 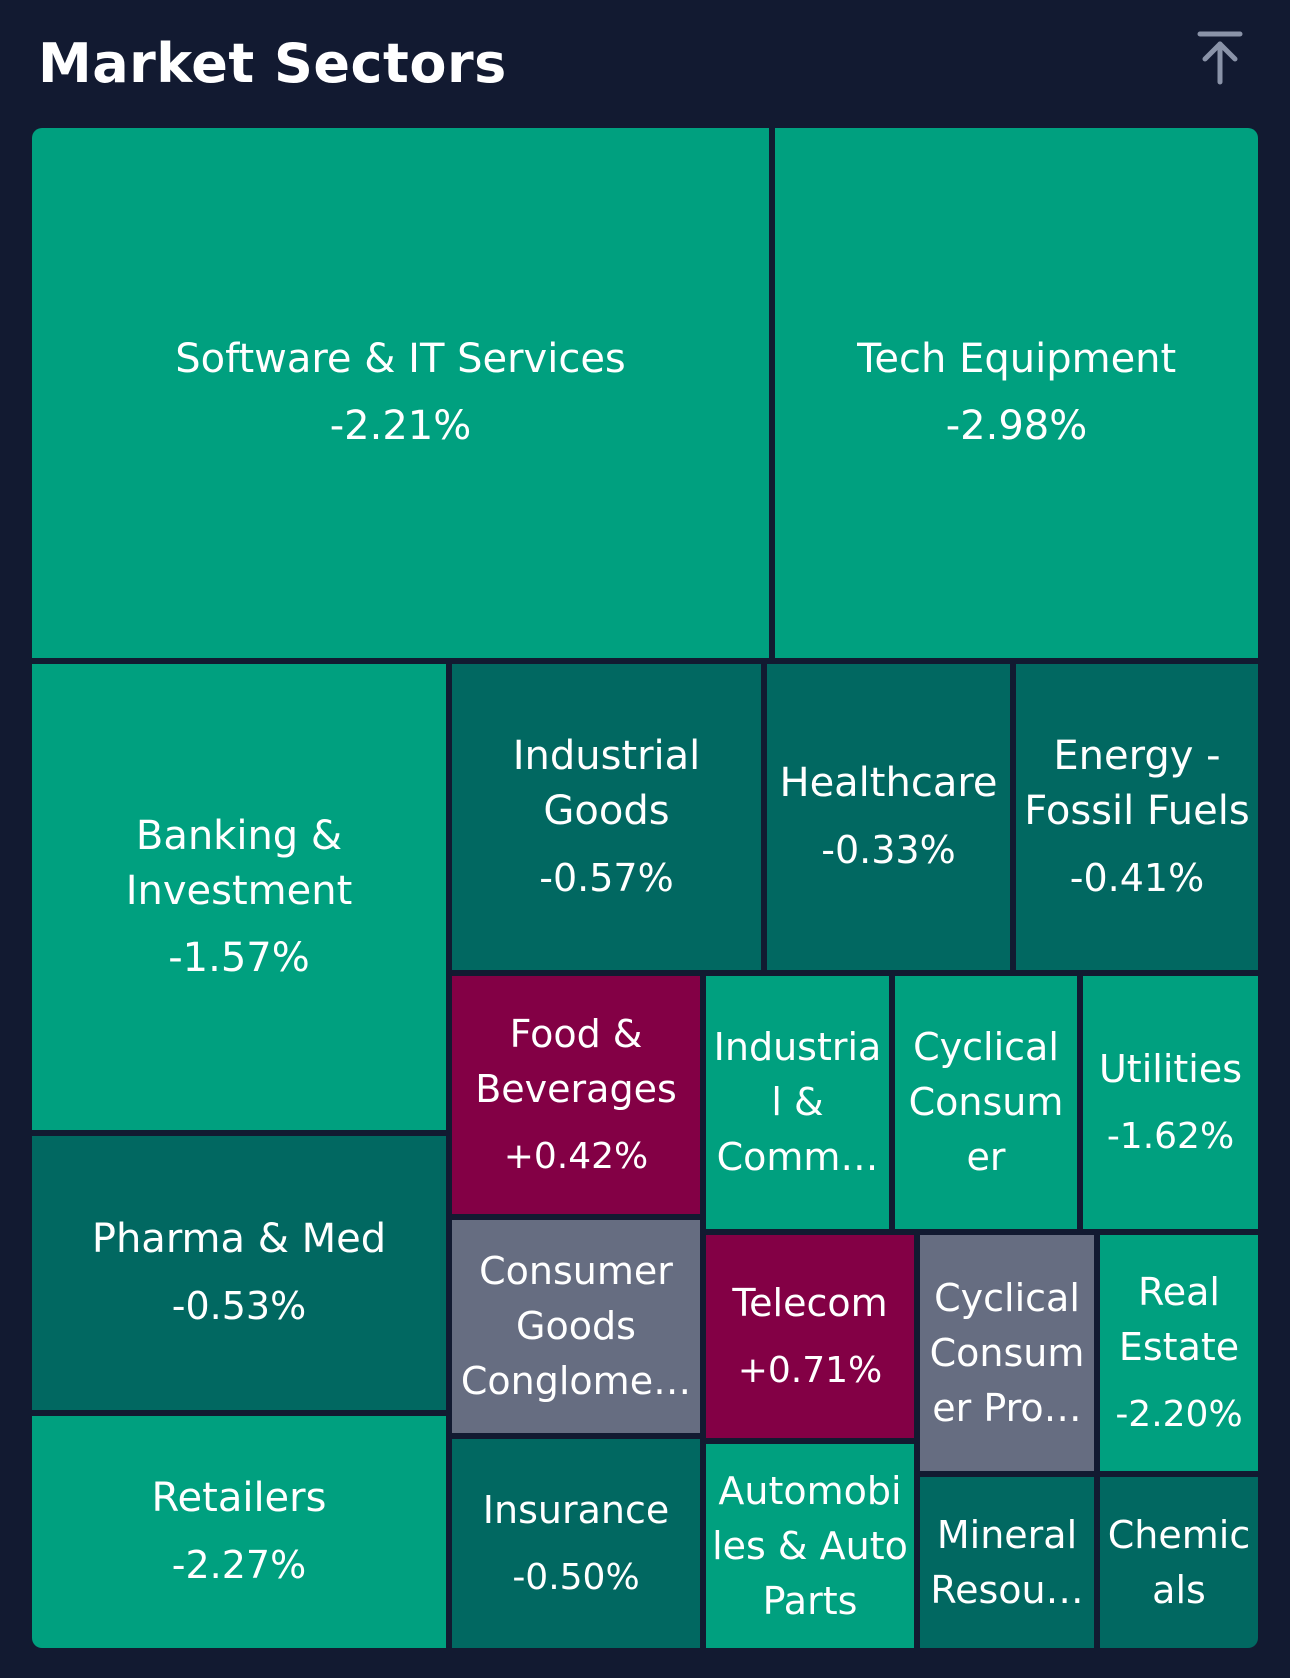 I want to click on sector-name: Automobi les & Auto Parts, so click(x=810, y=1545).